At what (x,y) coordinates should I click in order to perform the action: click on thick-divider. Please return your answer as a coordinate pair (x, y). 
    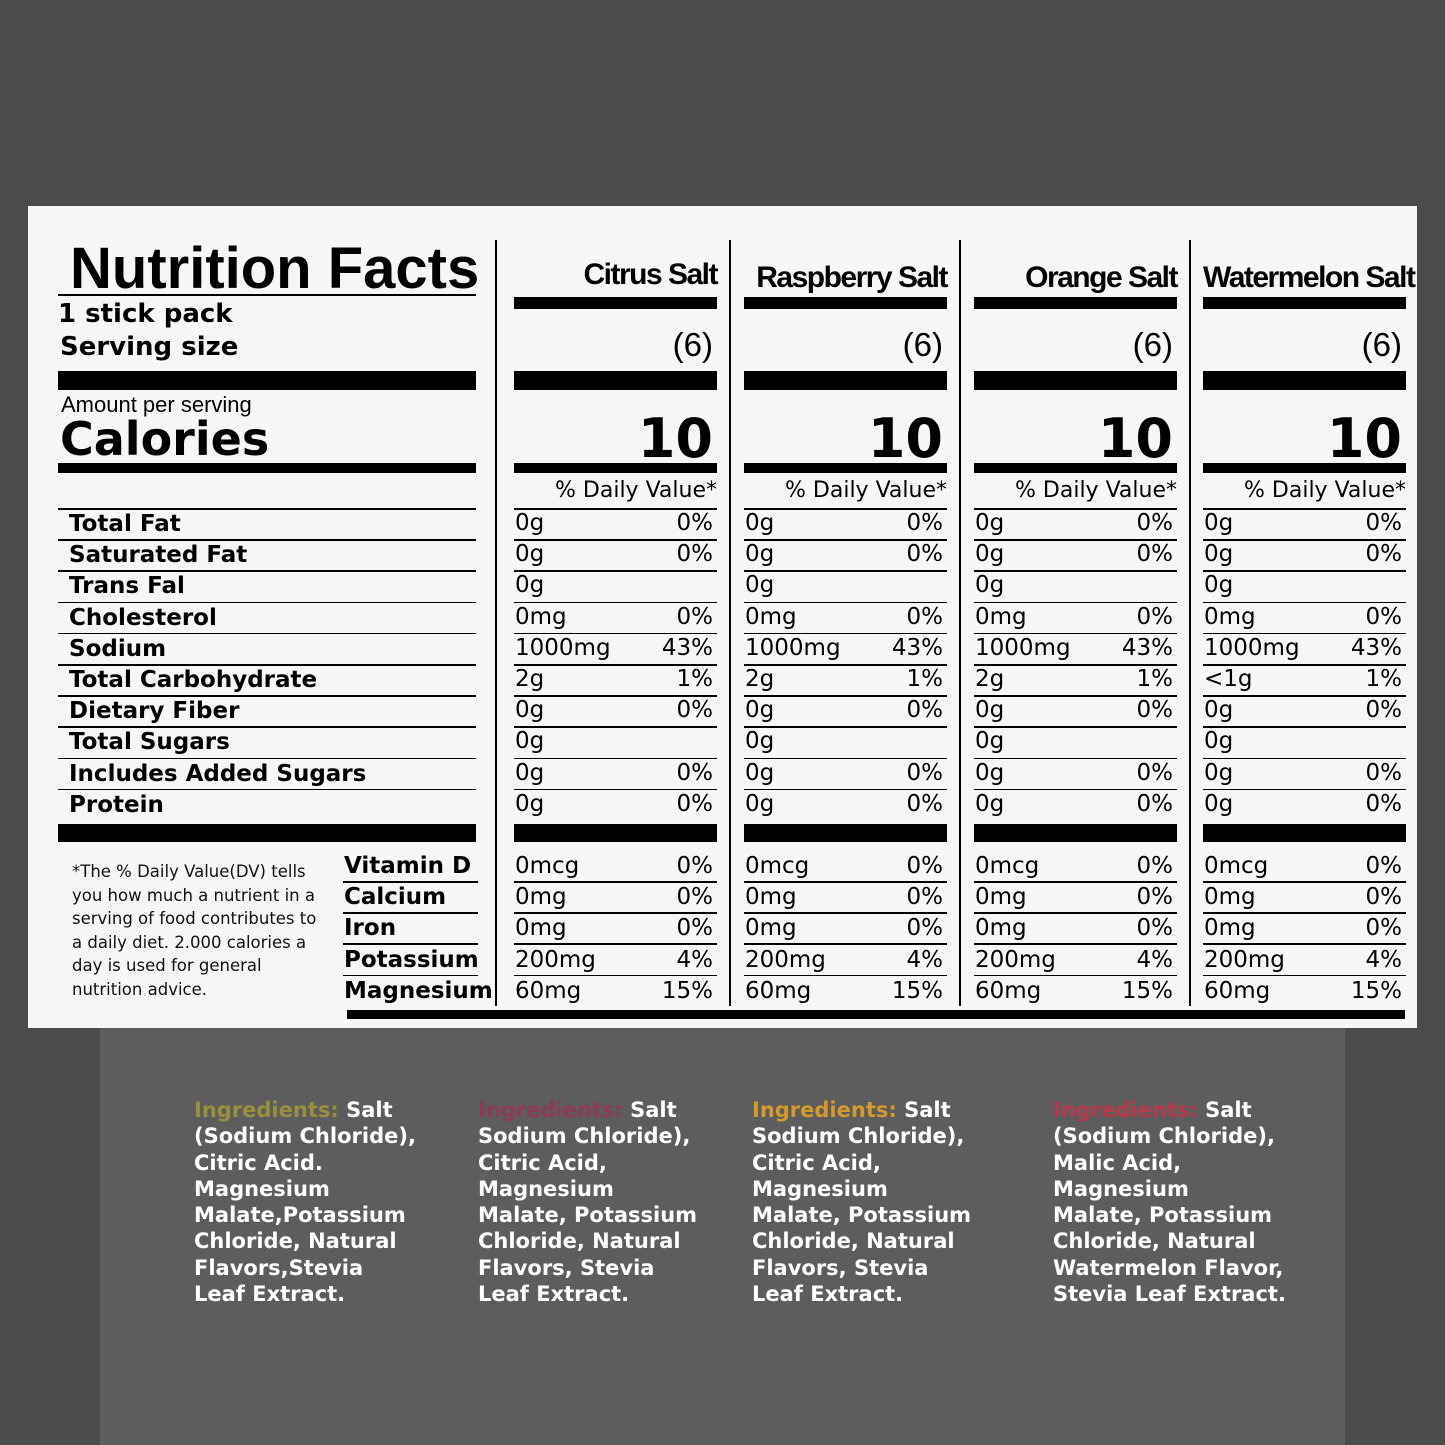
    Looking at the image, I should click on (1075, 380).